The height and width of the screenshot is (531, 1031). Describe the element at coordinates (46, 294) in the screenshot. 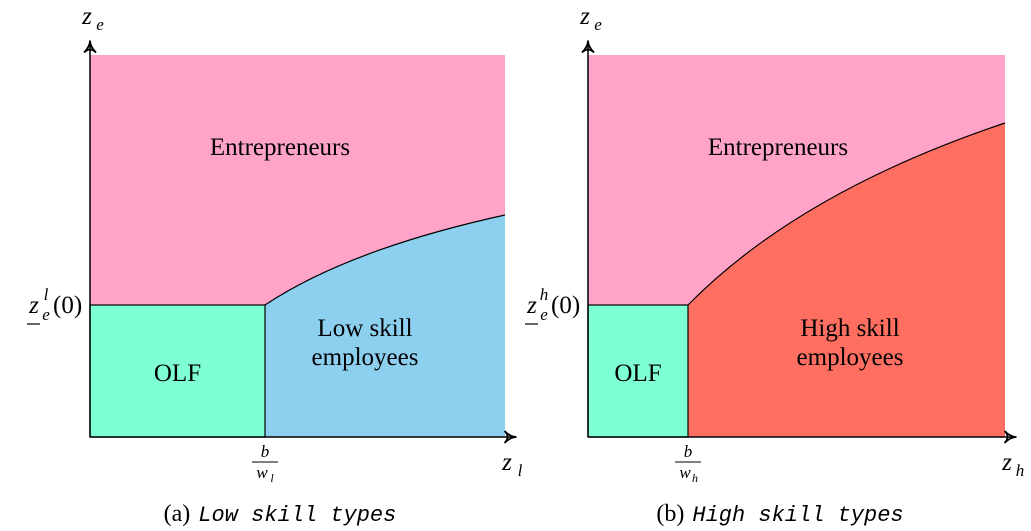

I see `threshold-label-sup: l` at that location.